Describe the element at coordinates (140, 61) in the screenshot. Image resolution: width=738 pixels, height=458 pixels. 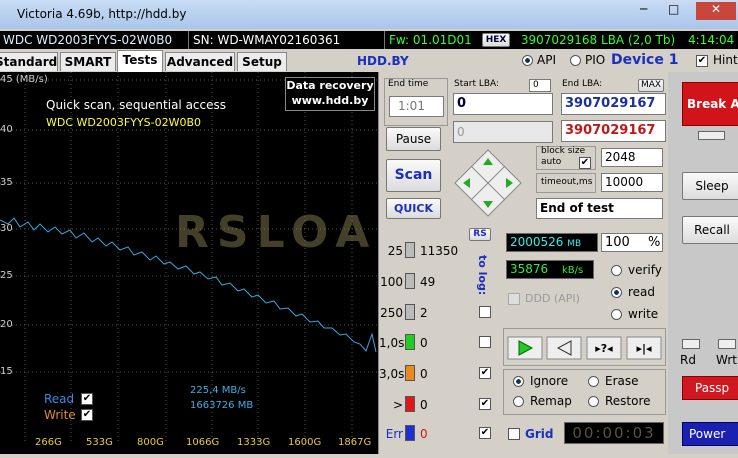
I see `tab-active: Tests` at that location.